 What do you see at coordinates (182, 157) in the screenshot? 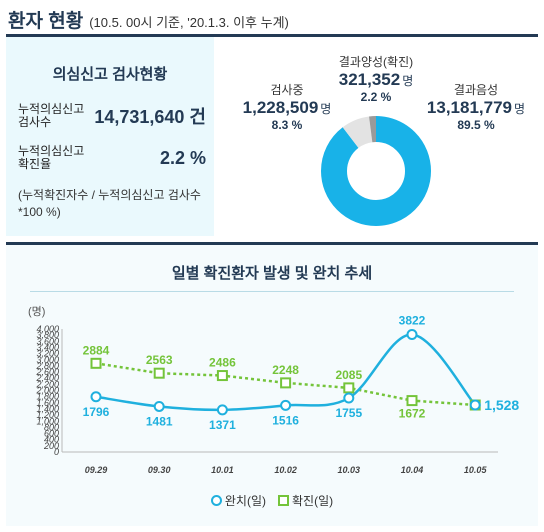
I see `rate-value: 2.2 %` at bounding box center [182, 157].